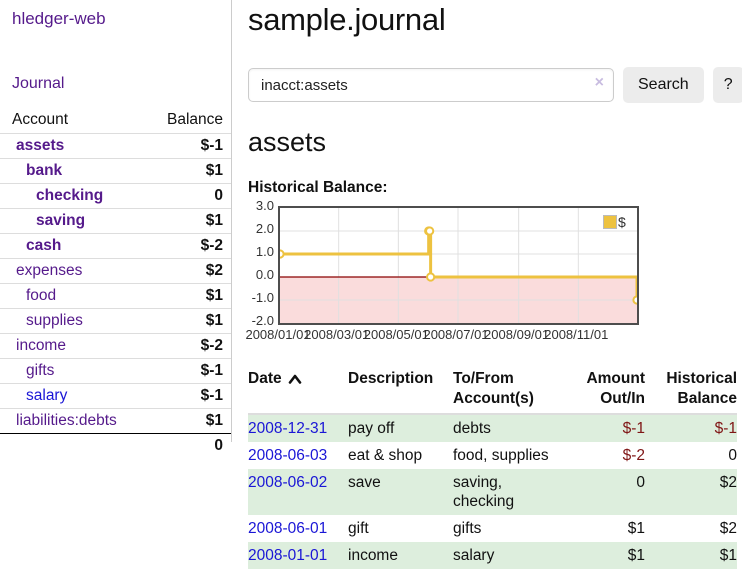 This screenshot has width=742, height=582. I want to click on y-axis-tick: -1.0, so click(262, 297).